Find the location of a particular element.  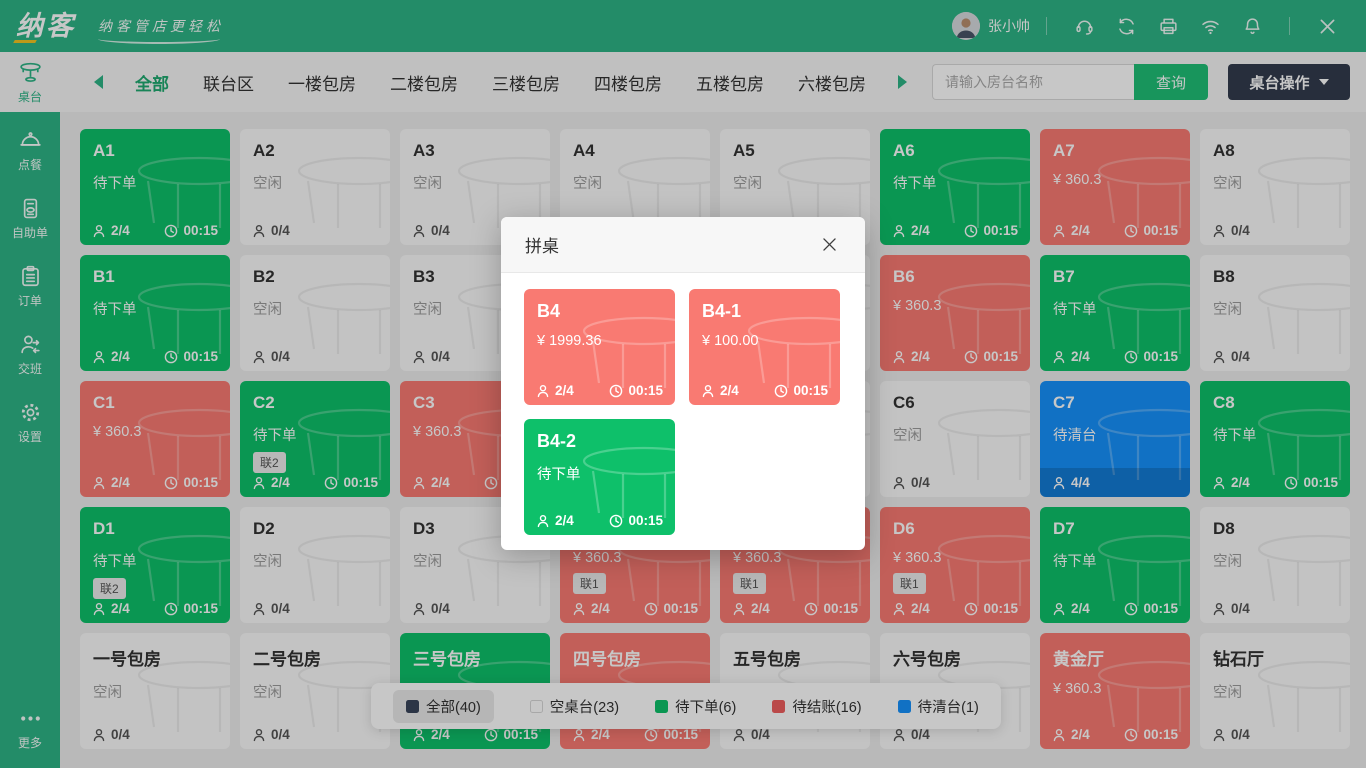

table-card: B1 待下单 2/4 00:15 is located at coordinates (155, 313).